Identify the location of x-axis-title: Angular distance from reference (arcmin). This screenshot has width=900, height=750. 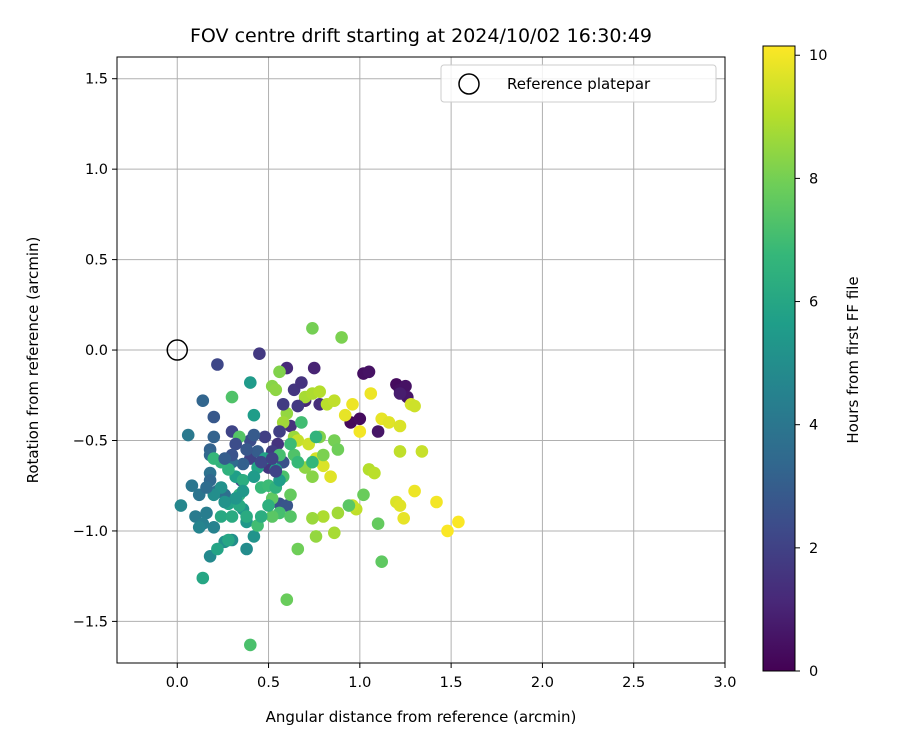
(421, 717).